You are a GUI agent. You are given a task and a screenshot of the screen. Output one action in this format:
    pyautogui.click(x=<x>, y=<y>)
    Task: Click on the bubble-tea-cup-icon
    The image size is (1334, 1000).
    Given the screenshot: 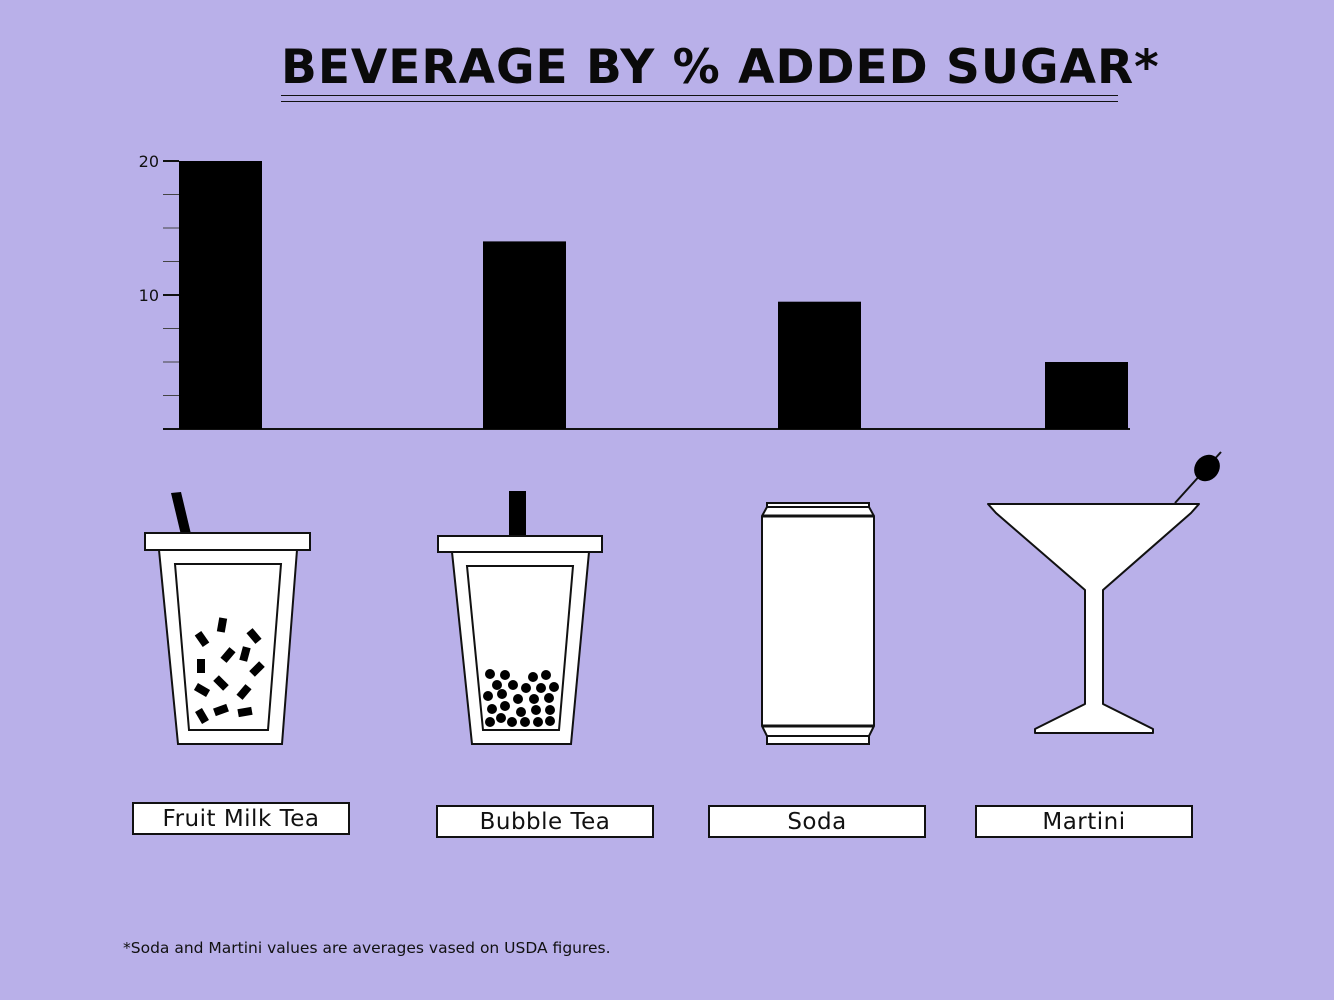 What is the action you would take?
    pyautogui.click(x=520, y=618)
    